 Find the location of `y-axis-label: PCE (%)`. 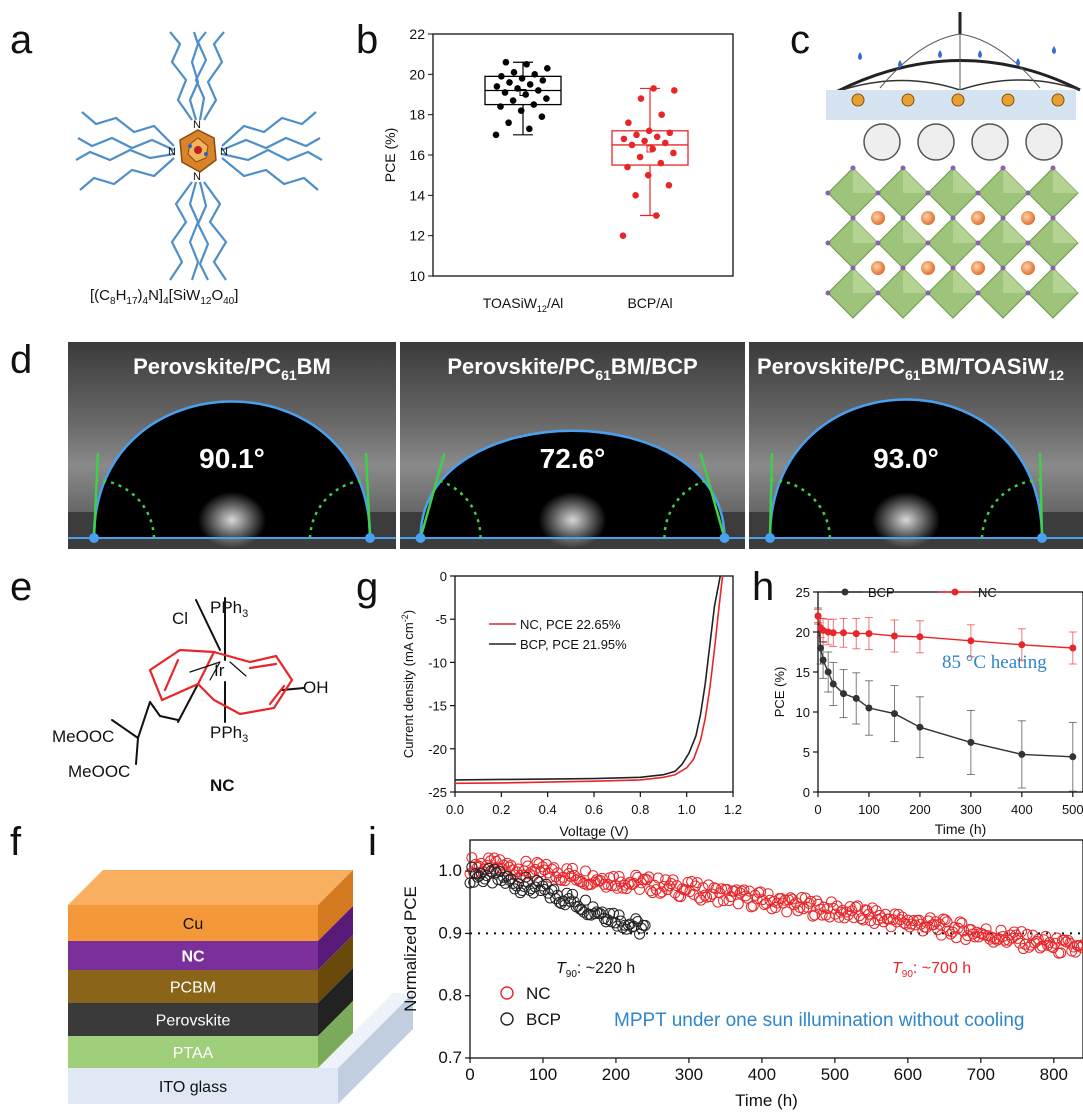

y-axis-label: PCE (%) is located at coordinates (779, 692).